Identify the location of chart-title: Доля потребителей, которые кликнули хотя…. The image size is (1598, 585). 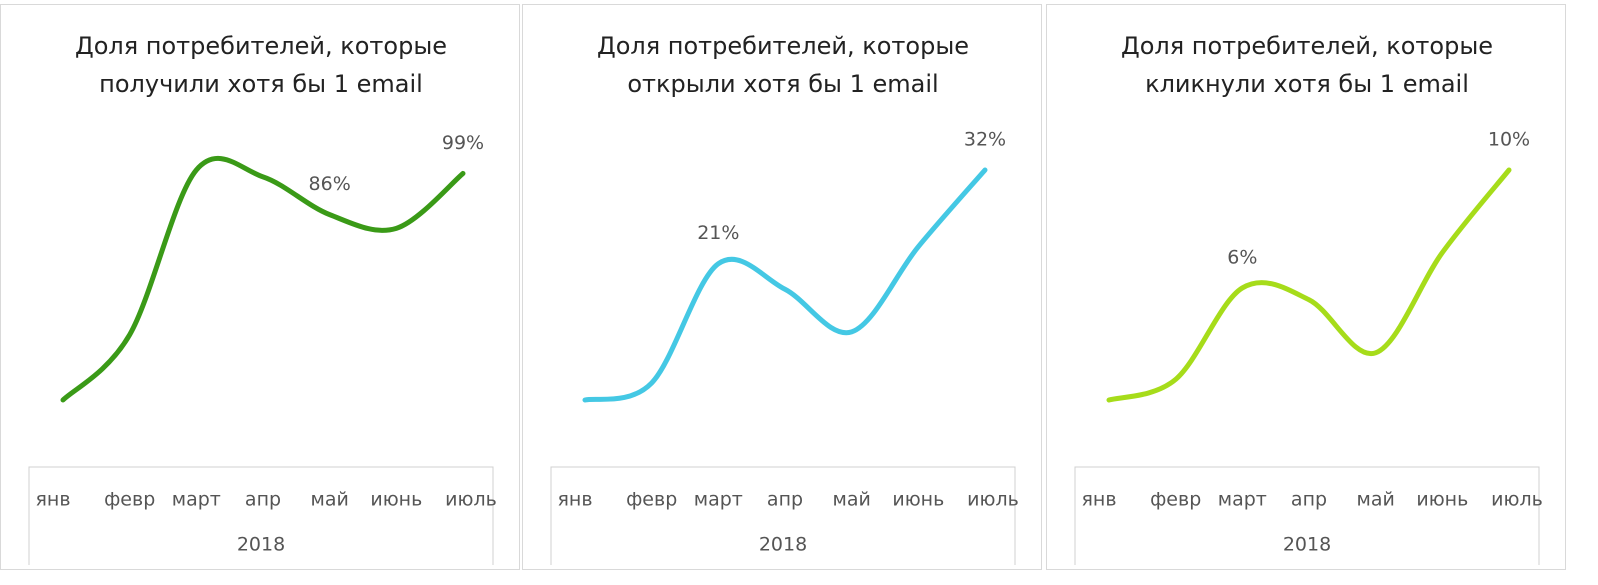
(1307, 65).